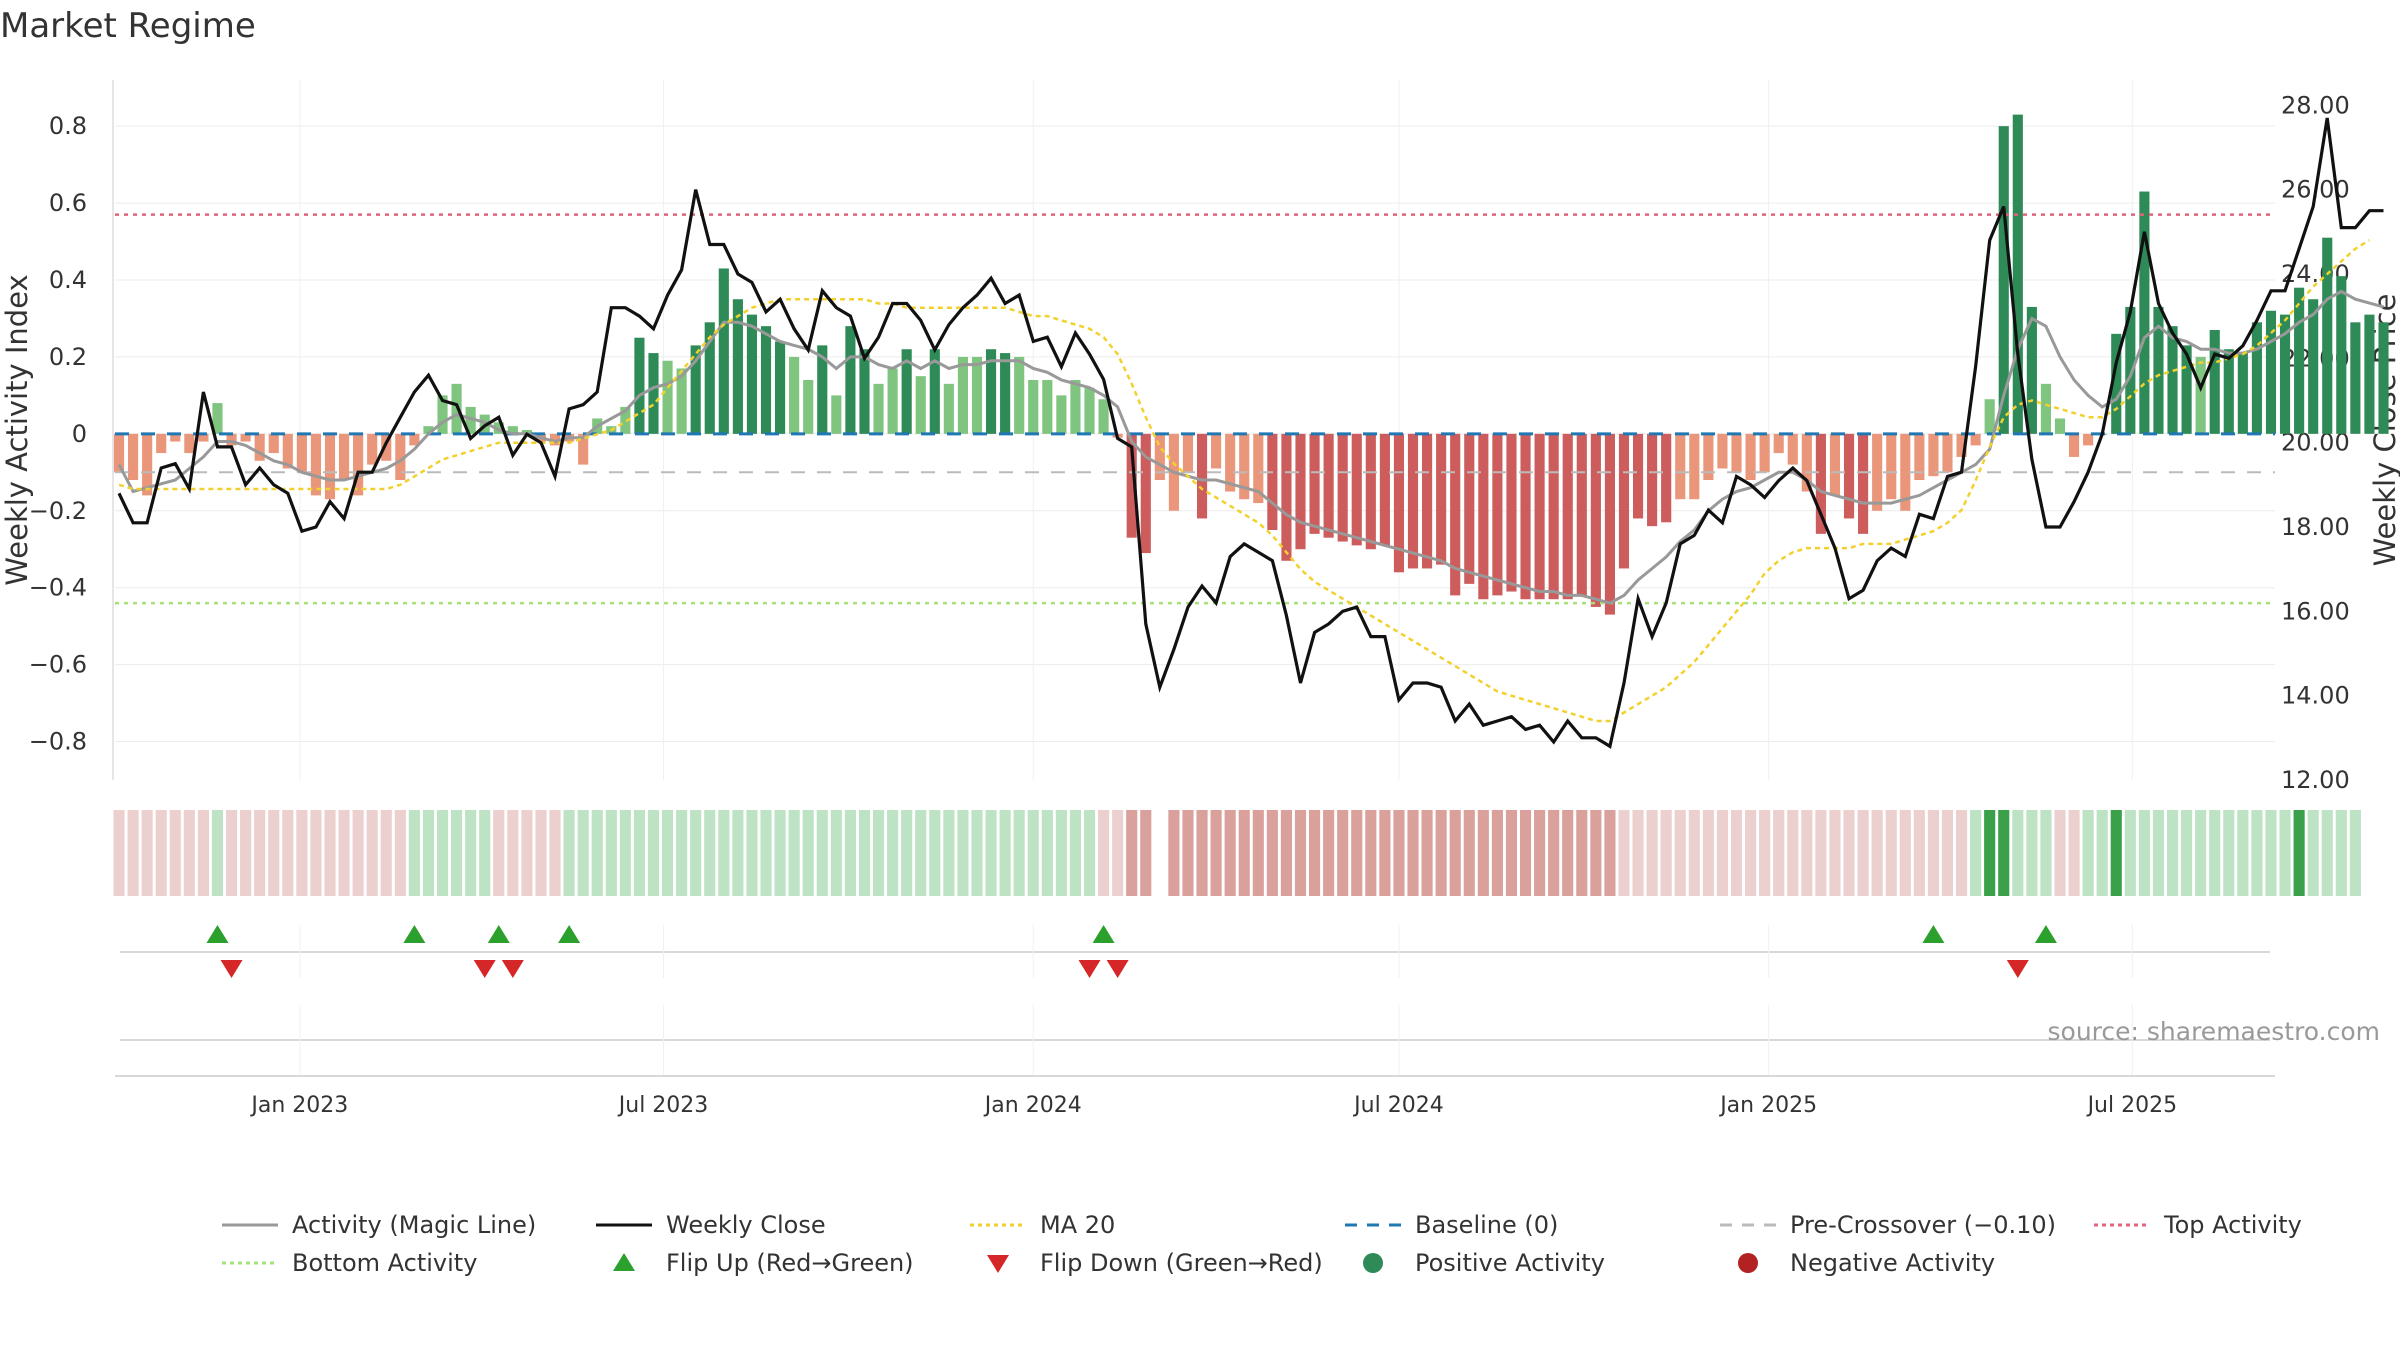  Describe the element at coordinates (2315, 527) in the screenshot. I see `y2-tick-label: 18.00` at that location.